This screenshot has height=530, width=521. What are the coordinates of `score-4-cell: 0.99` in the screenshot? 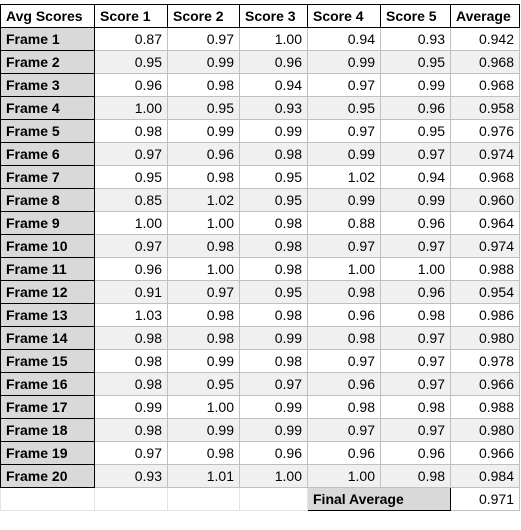 It's located at (344, 200).